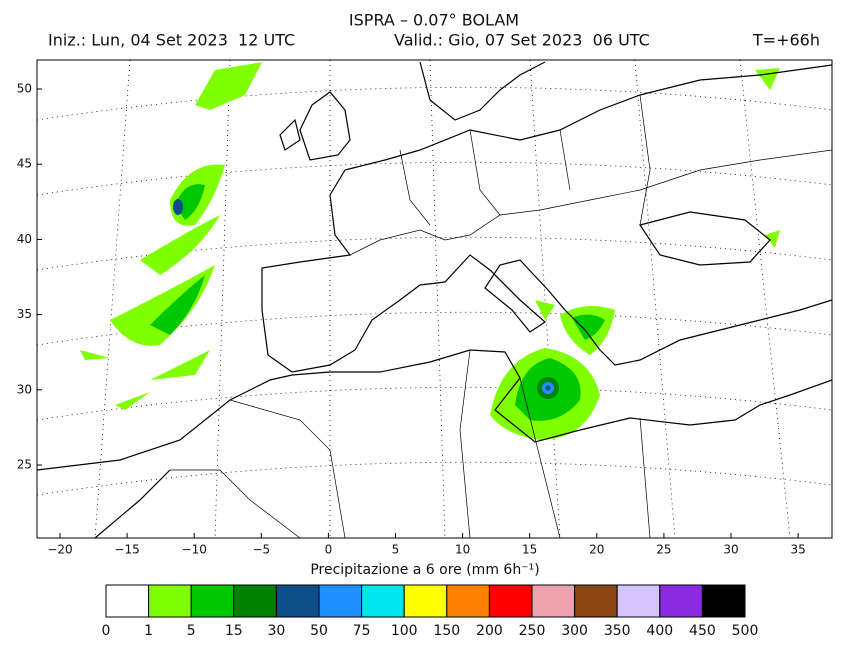  I want to click on colorbar-label: 450, so click(702, 631).